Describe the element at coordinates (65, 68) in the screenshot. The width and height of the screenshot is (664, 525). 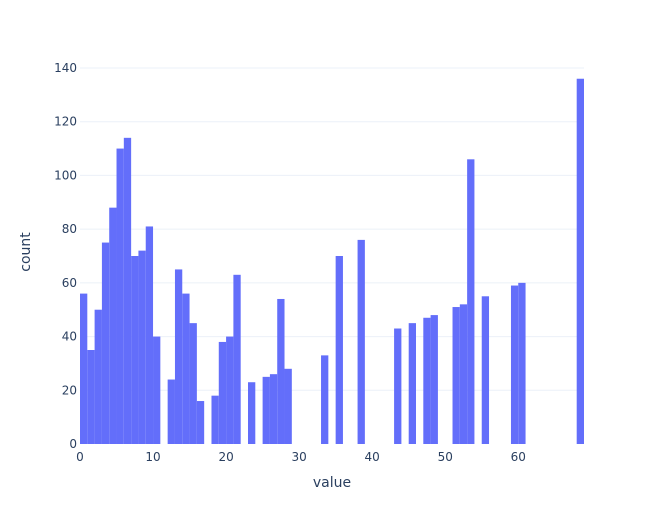
I see `y-tick-label: 140` at that location.